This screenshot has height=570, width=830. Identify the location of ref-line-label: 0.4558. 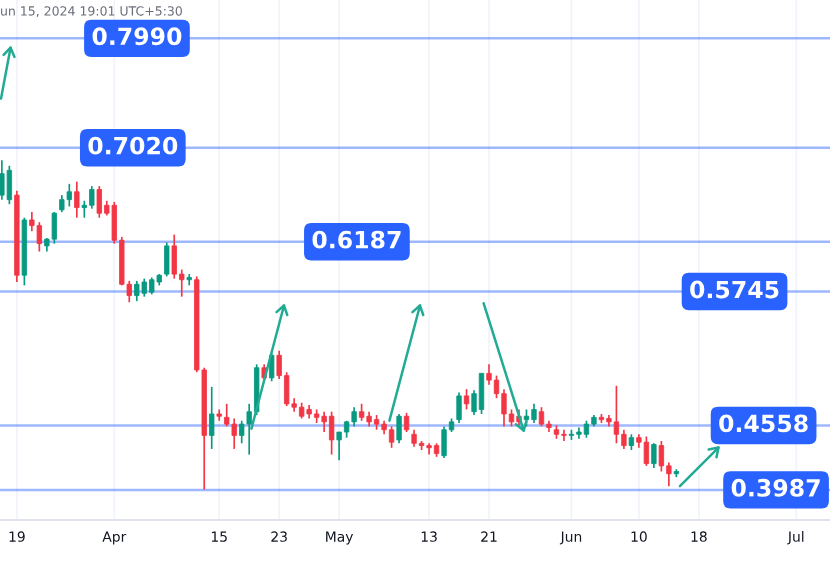
(763, 423).